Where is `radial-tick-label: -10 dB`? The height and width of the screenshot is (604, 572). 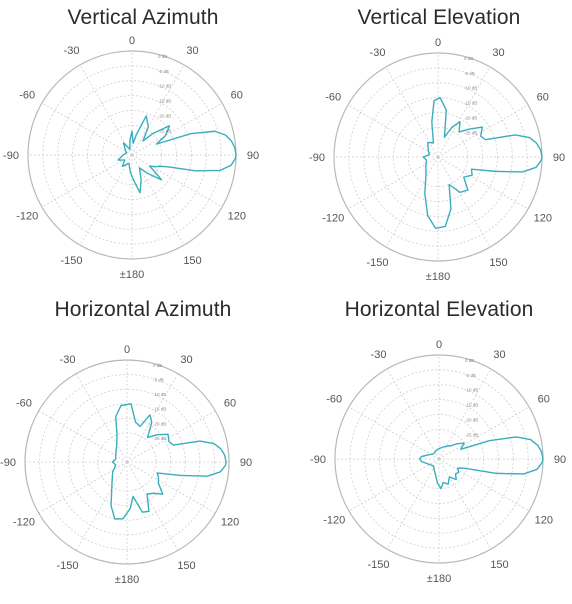 radial-tick-label: -10 dB is located at coordinates (470, 88).